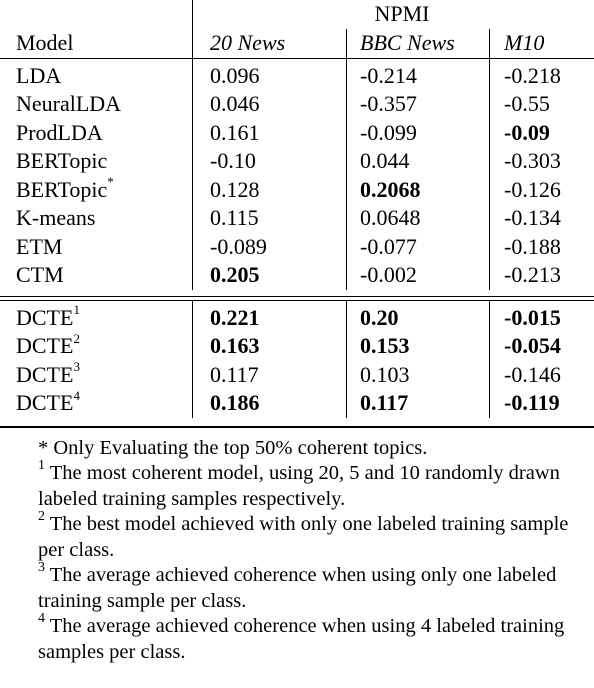 This screenshot has width=594, height=688. What do you see at coordinates (69, 103) in the screenshot?
I see `model-name: NeuralLDA` at bounding box center [69, 103].